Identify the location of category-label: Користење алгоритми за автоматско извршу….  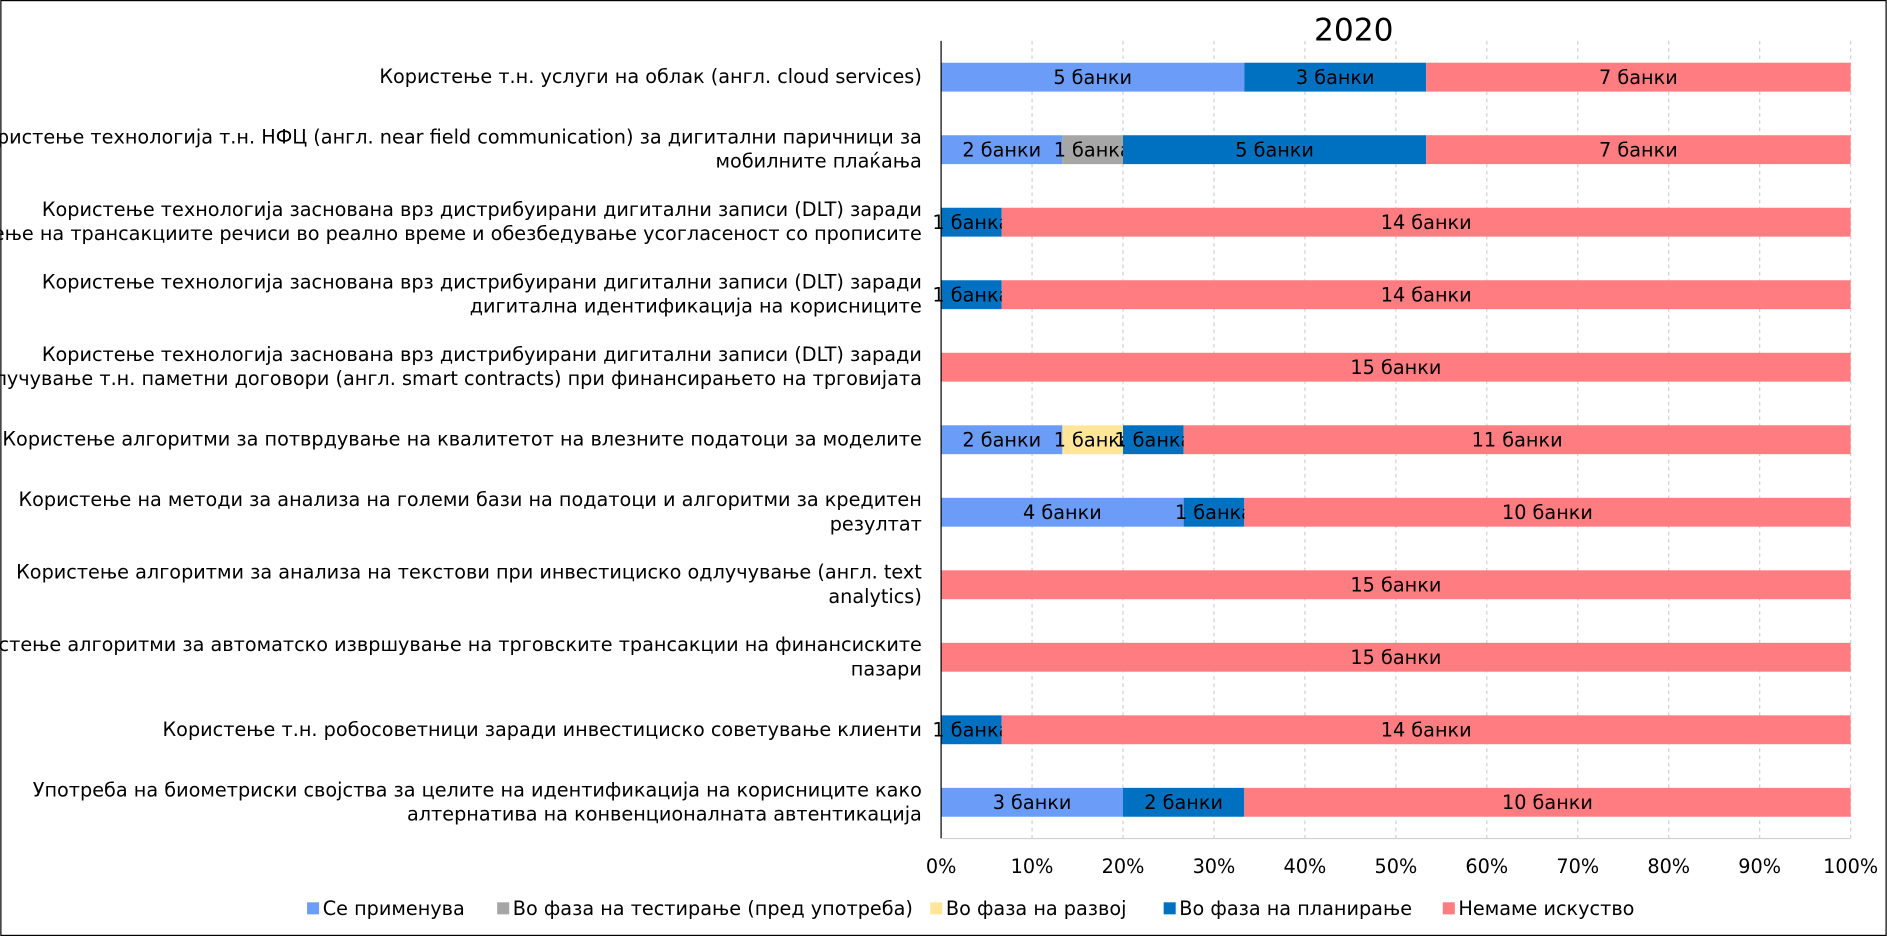
(461, 656).